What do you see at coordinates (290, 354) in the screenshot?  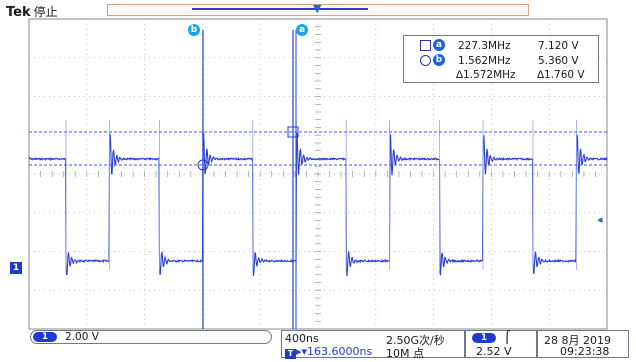 I see `trigger-offset-icon: T` at bounding box center [290, 354].